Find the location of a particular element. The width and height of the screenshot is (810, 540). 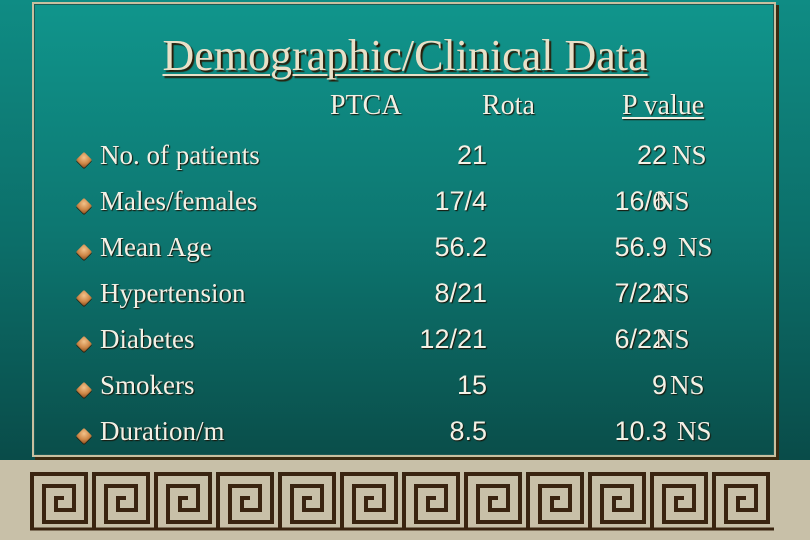

ptca-value: 21 is located at coordinates (471, 155).